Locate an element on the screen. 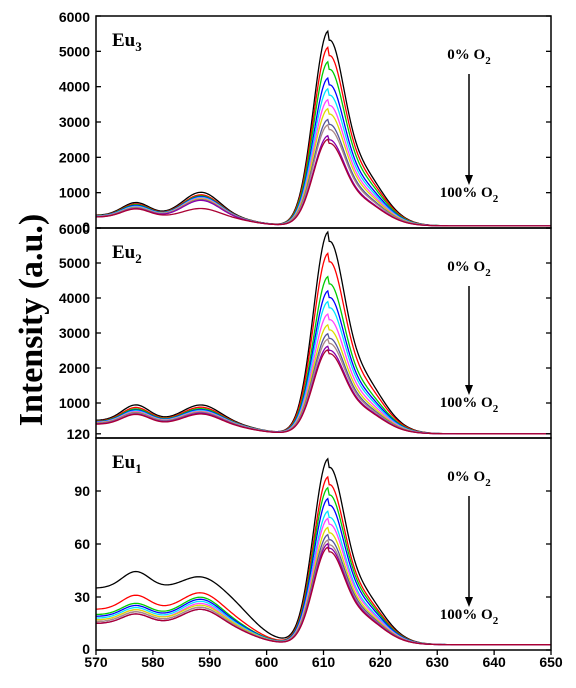 The image size is (576, 688). x-tick-label: 650 is located at coordinates (551, 662).